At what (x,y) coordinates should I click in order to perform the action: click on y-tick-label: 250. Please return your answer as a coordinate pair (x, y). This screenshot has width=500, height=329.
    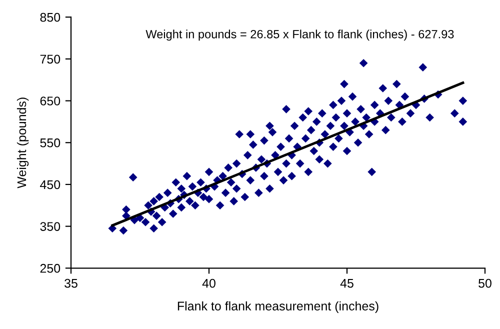
    Looking at the image, I should click on (50, 268).